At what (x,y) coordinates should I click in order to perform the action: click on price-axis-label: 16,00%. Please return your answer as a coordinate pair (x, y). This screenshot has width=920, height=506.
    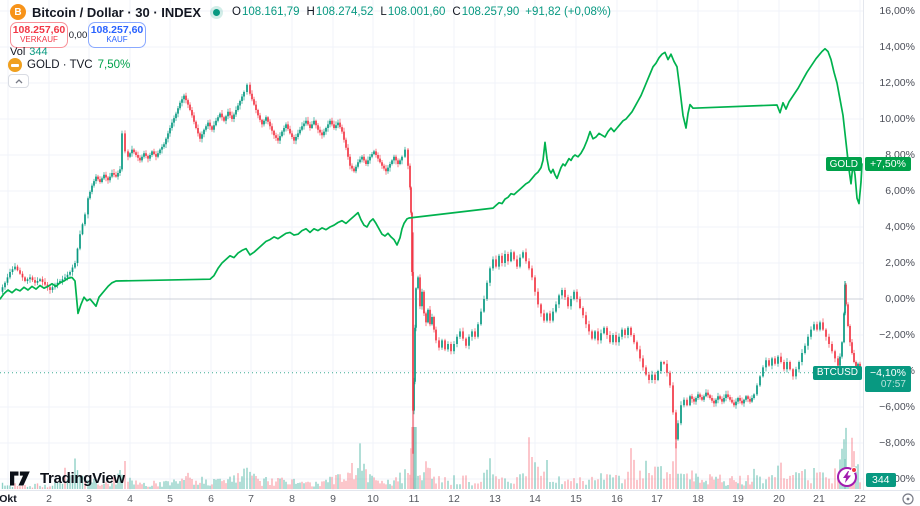
    Looking at the image, I should click on (897, 10).